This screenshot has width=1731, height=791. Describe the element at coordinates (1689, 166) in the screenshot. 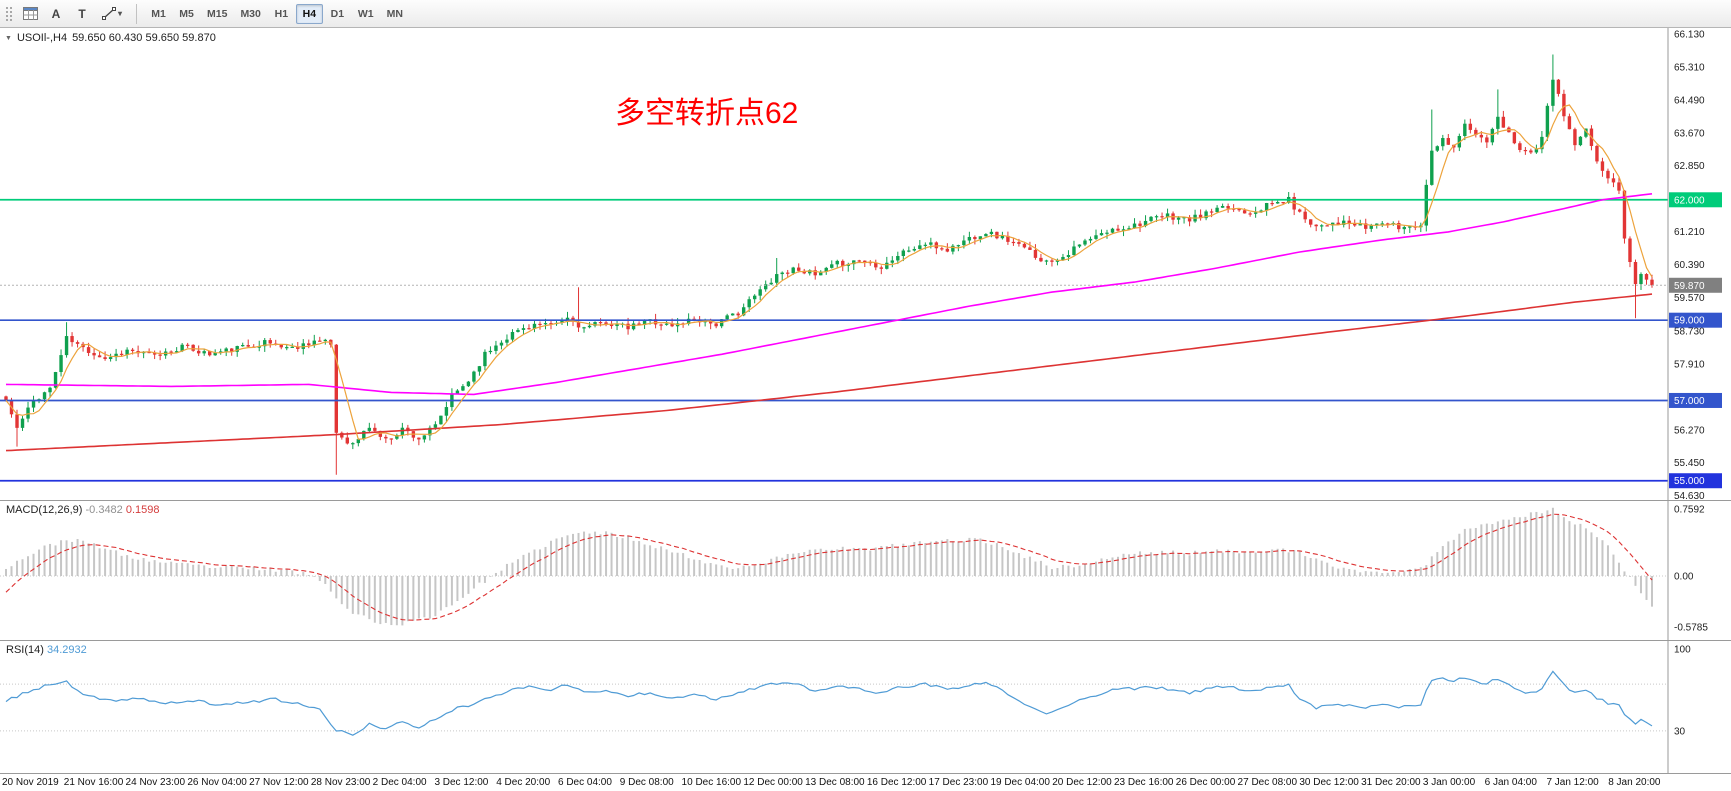

I see `svg-text: 62.850` at that location.